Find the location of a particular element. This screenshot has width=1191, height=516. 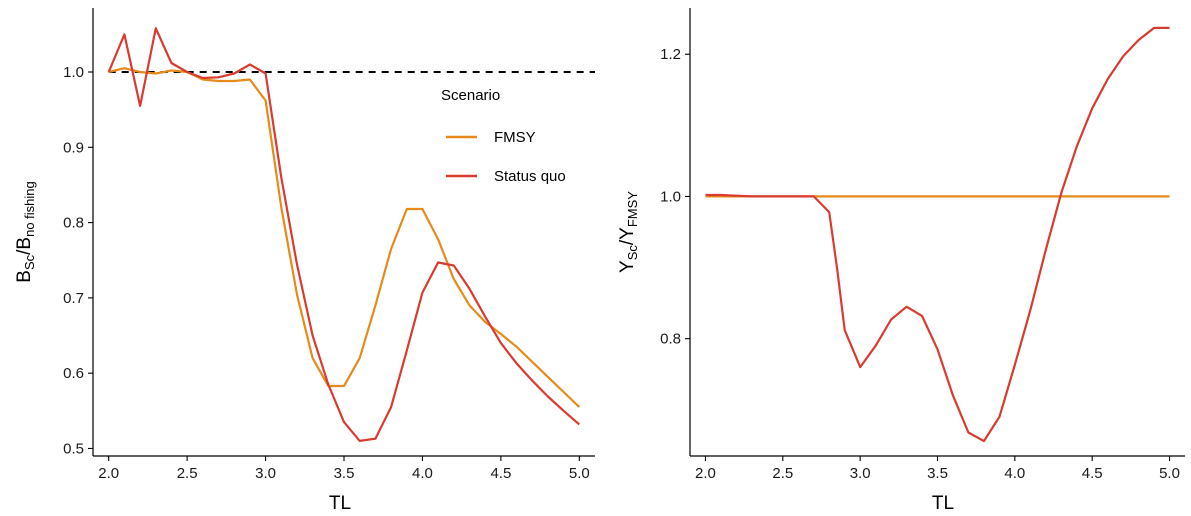

left-ylabel-main1: B is located at coordinates (24, 276).